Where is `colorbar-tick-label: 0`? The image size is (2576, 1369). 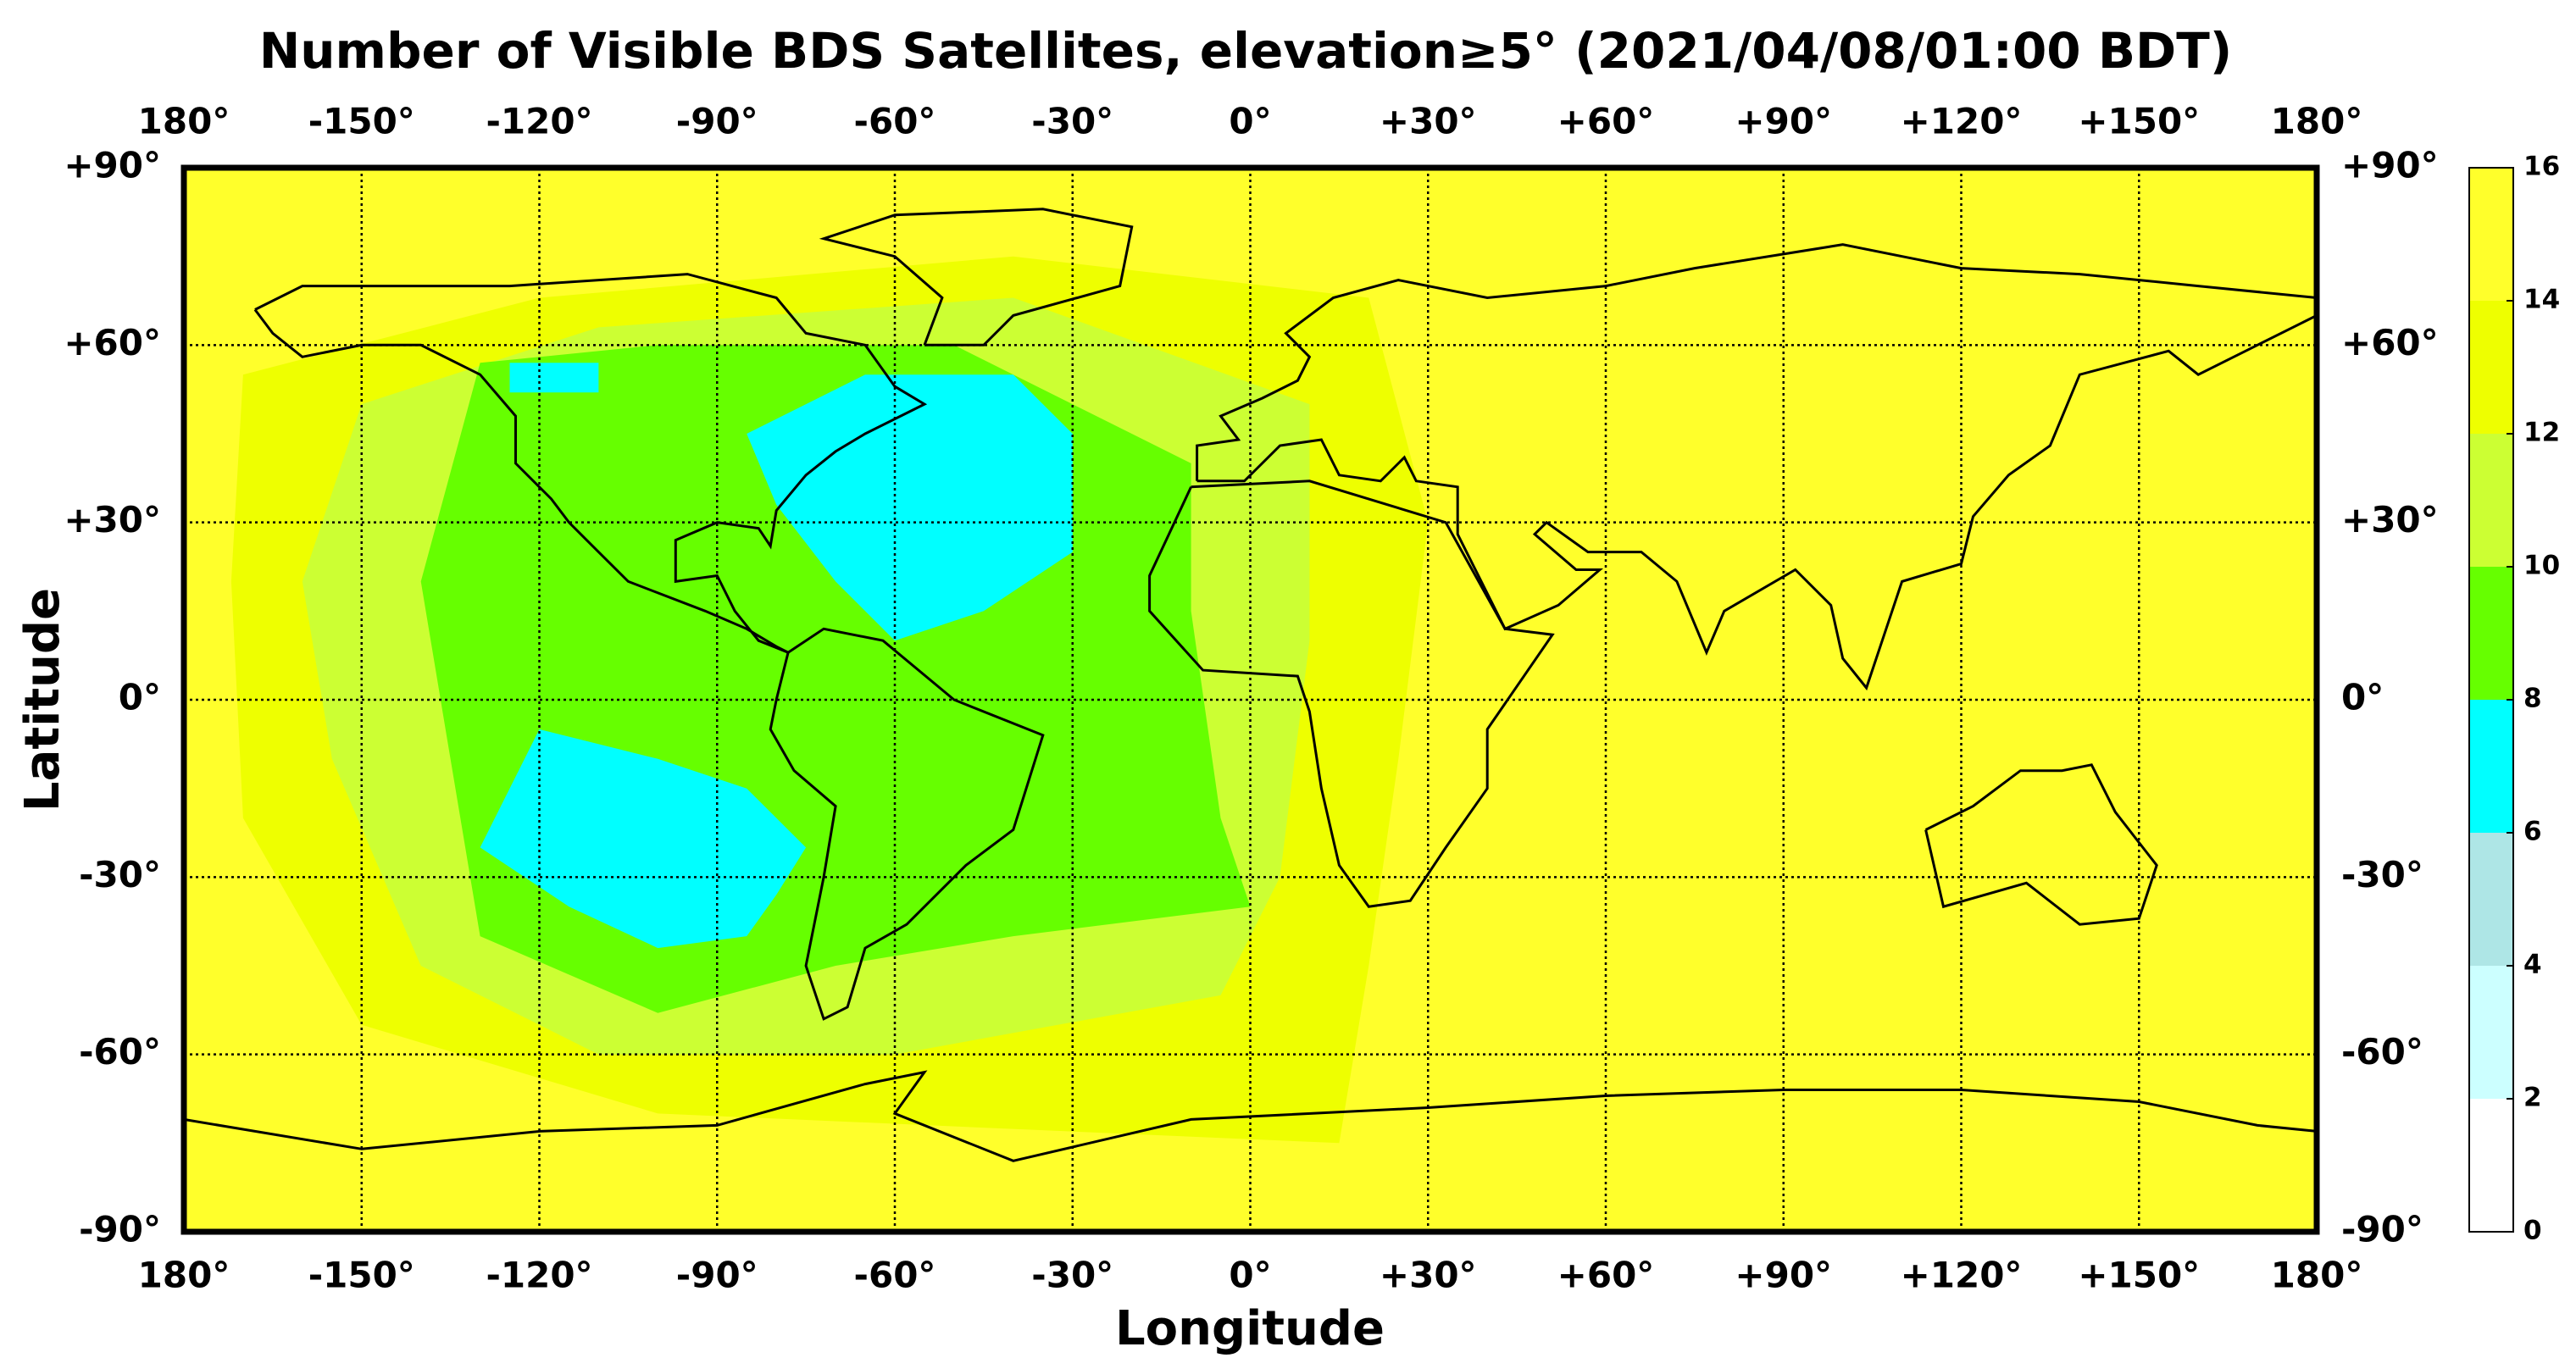 colorbar-tick-label: 0 is located at coordinates (2532, 1231).